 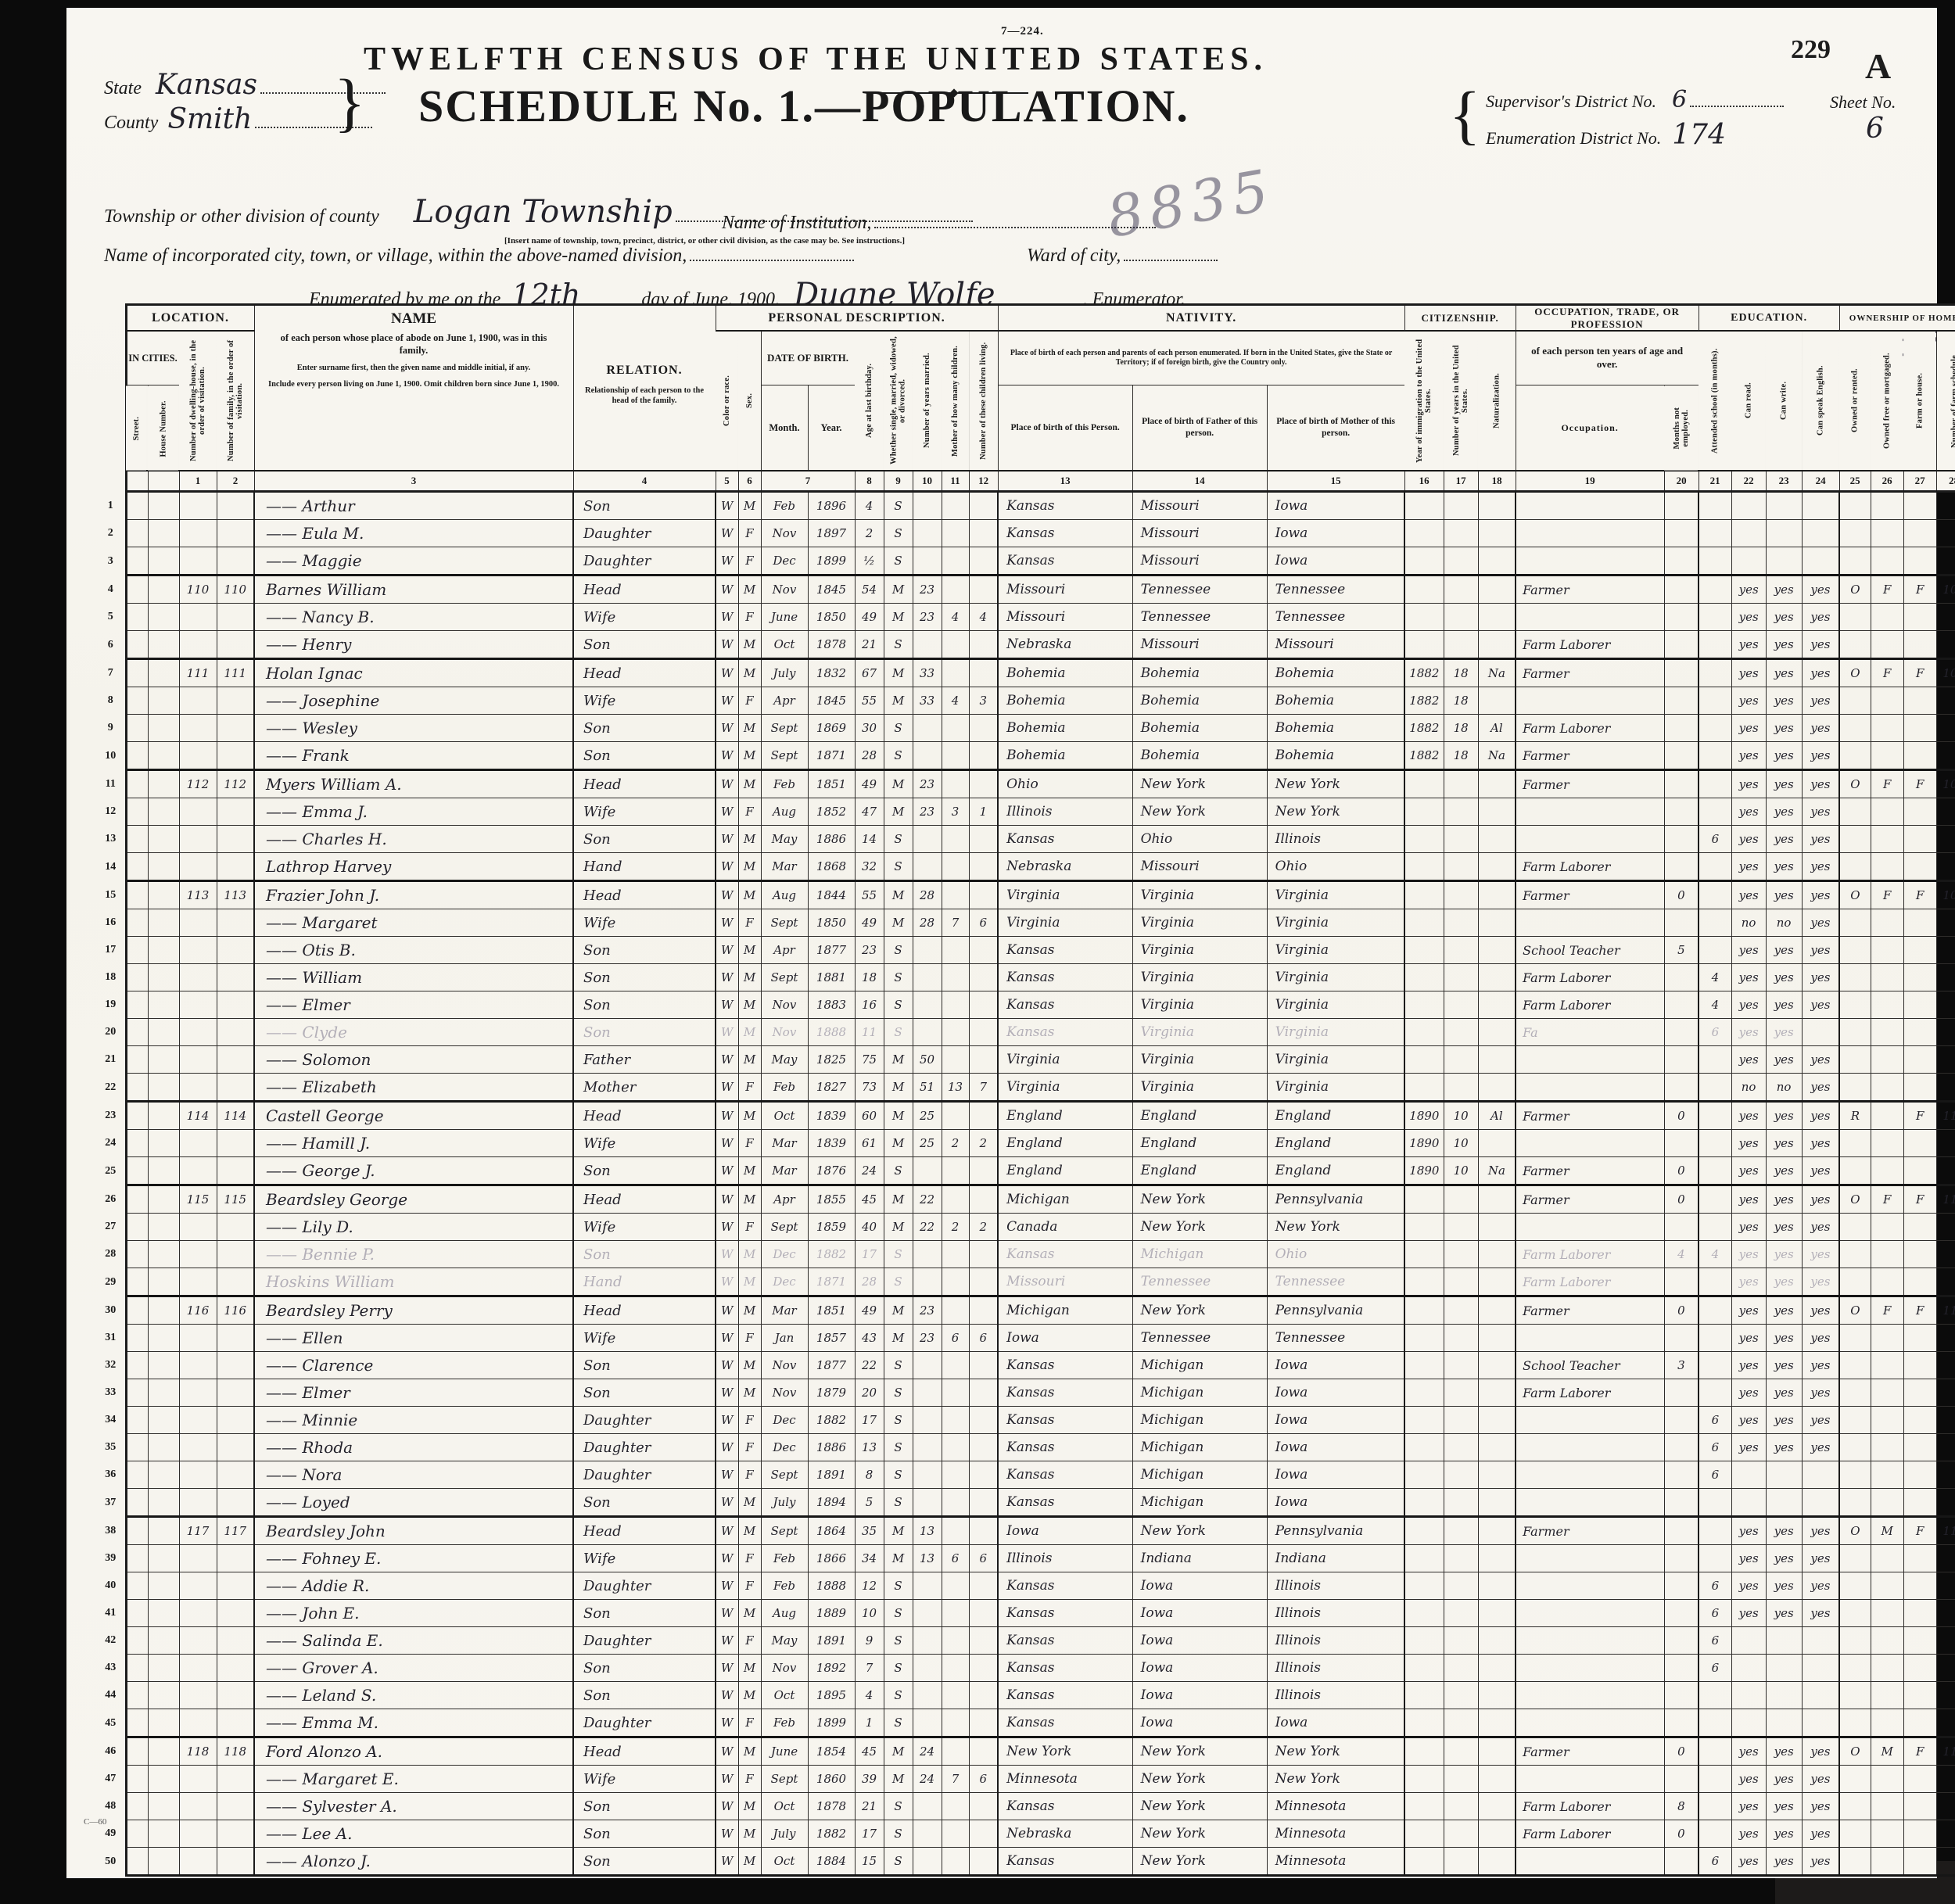 What do you see at coordinates (1035, 1116) in the screenshot?
I see `handwritten-value: England` at bounding box center [1035, 1116].